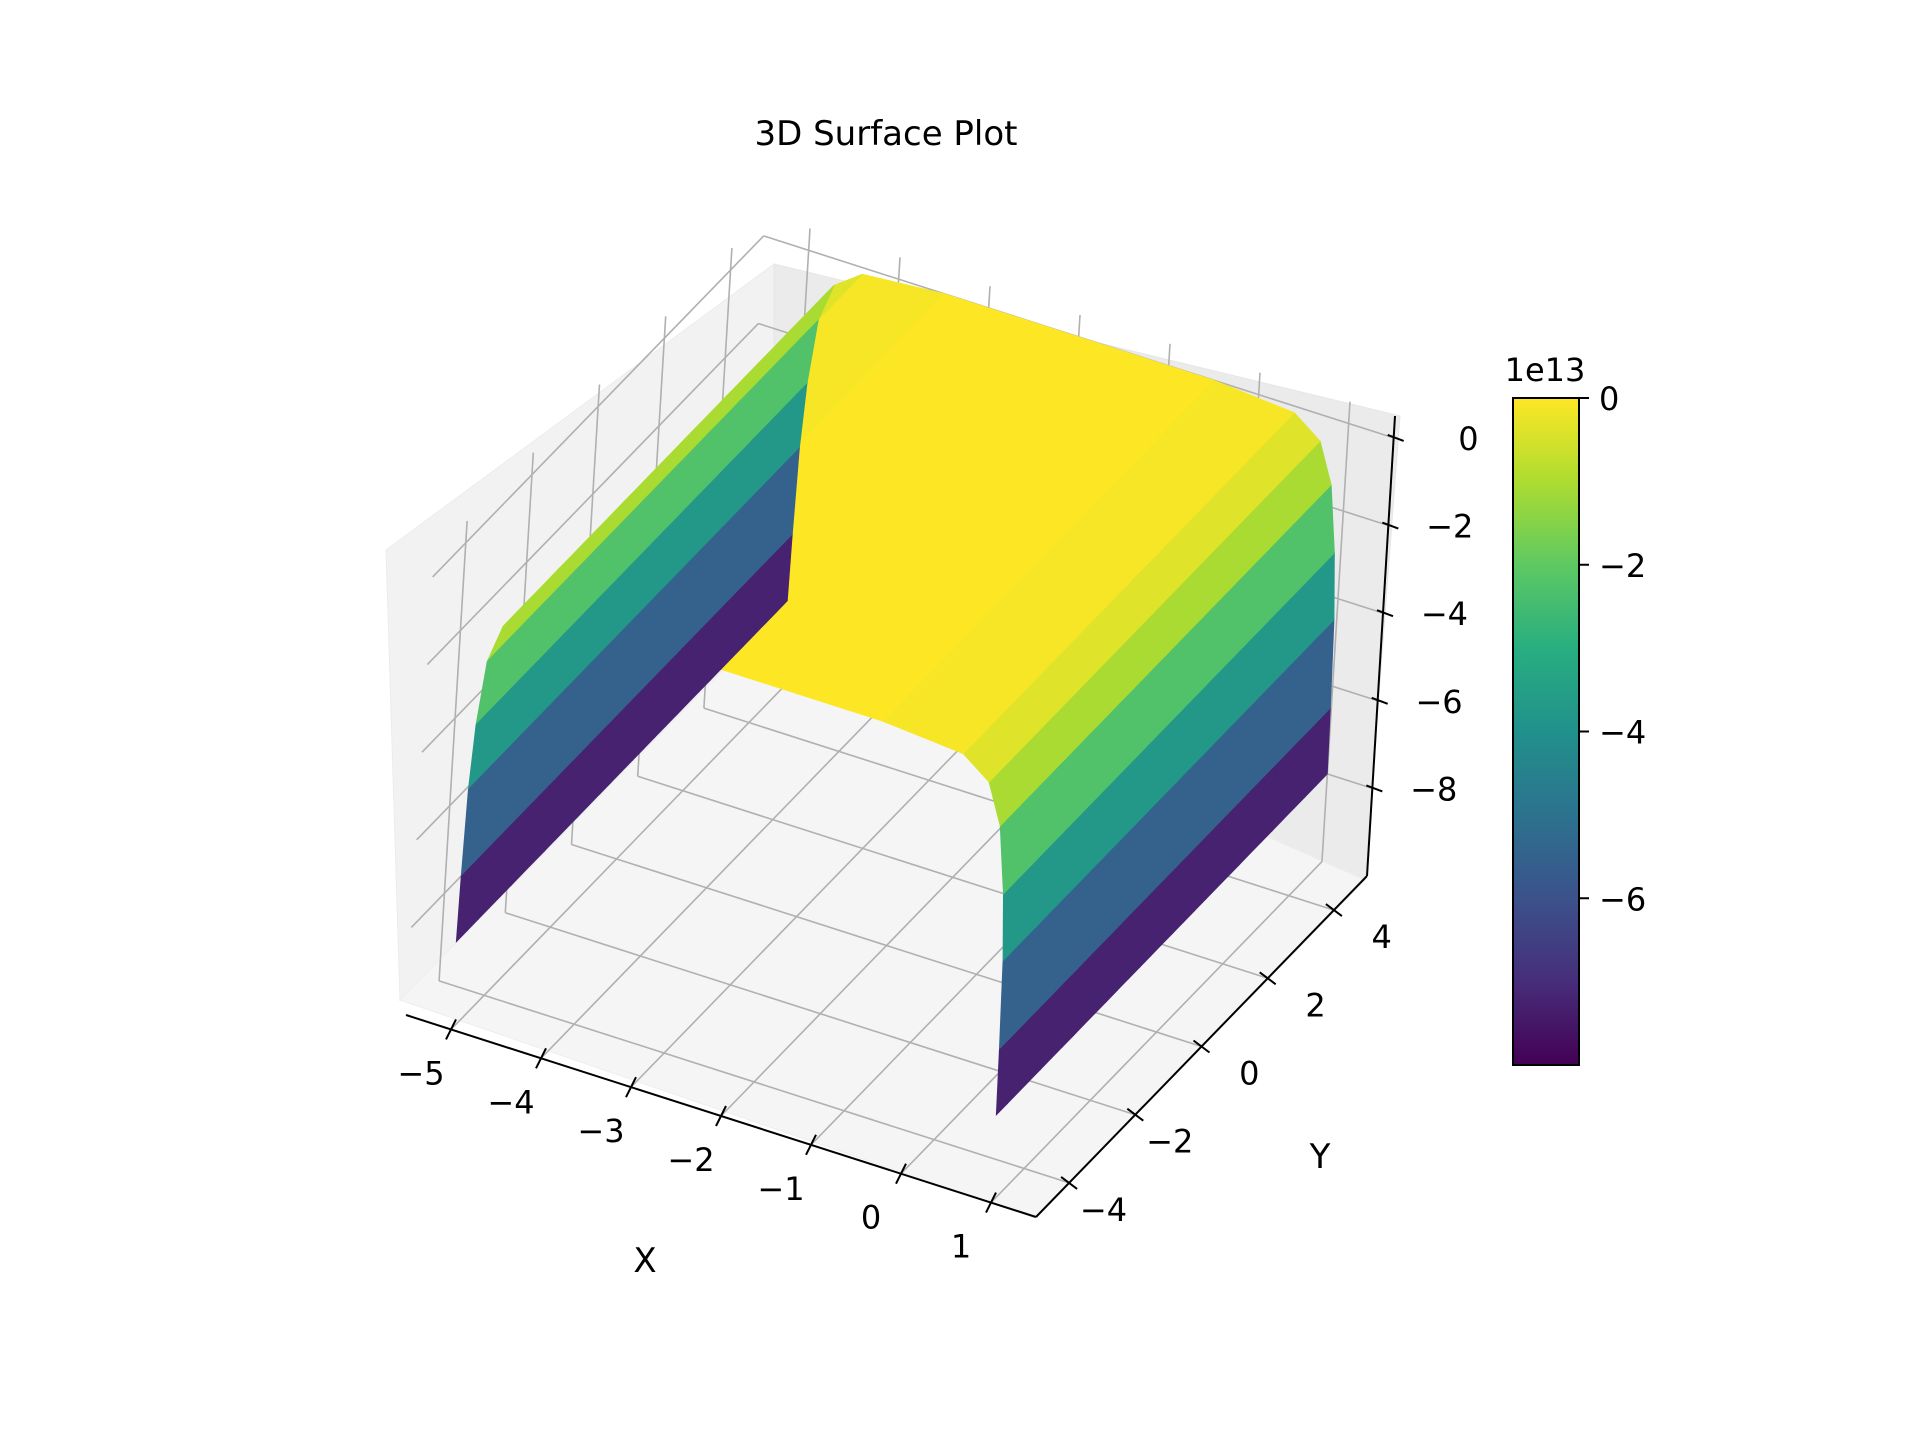 The image size is (1920, 1440). What do you see at coordinates (510, 1102) in the screenshot?
I see `x-tick-label: −4` at bounding box center [510, 1102].